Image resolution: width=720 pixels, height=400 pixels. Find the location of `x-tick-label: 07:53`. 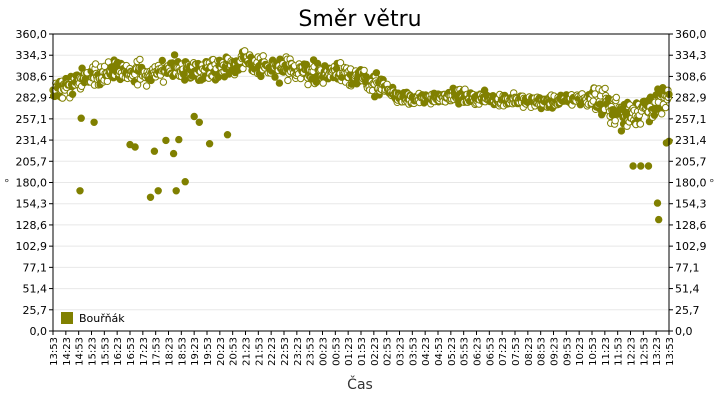

x-tick-label: 07:53 is located at coordinates (516, 351).